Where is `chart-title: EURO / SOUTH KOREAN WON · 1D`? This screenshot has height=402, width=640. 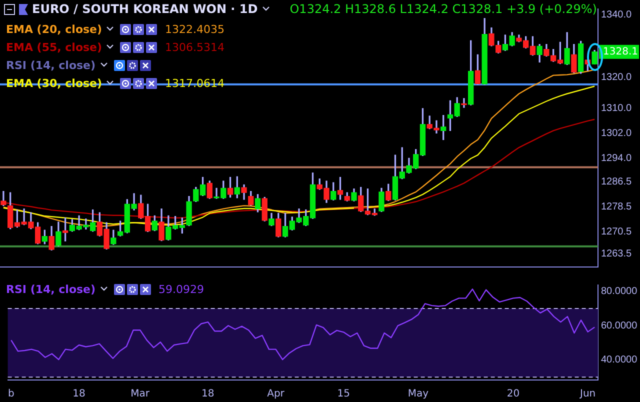
chart-title: EURO / SOUTH KOREAN WON · 1D is located at coordinates (145, 9).